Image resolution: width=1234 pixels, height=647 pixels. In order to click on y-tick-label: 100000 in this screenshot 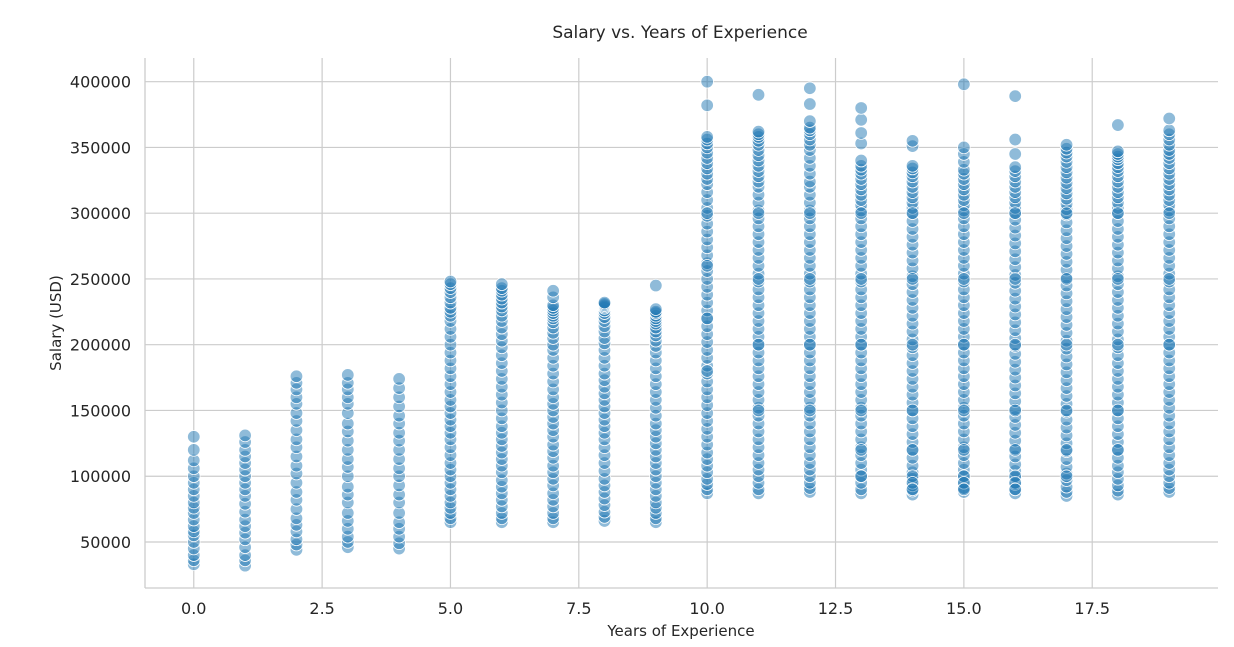, I will do `click(100, 476)`.